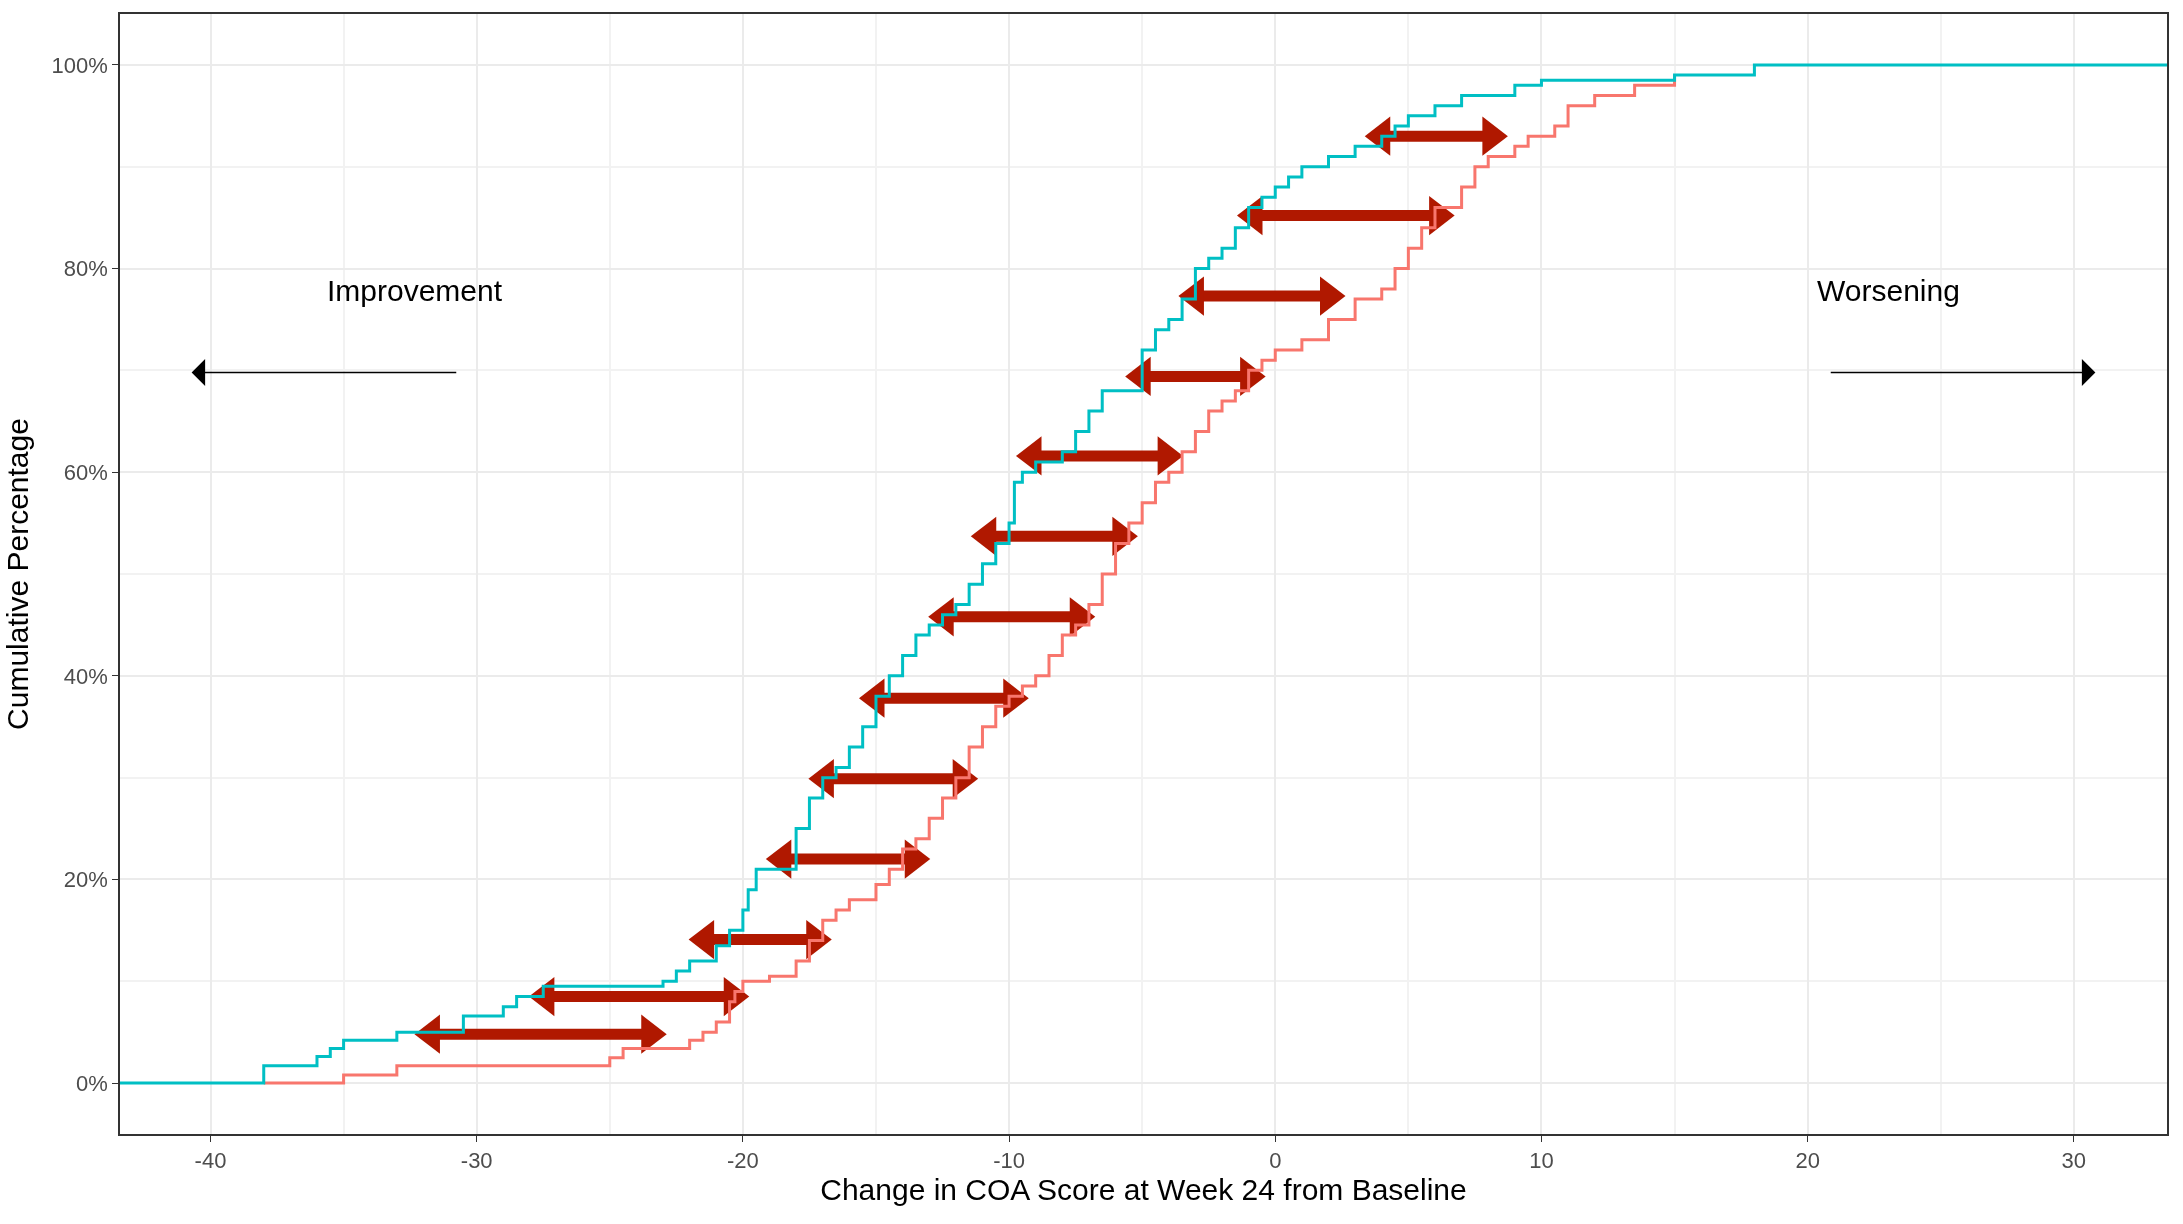 This screenshot has width=2183, height=1224. What do you see at coordinates (415, 290) in the screenshot?
I see `annotation: Improvement` at bounding box center [415, 290].